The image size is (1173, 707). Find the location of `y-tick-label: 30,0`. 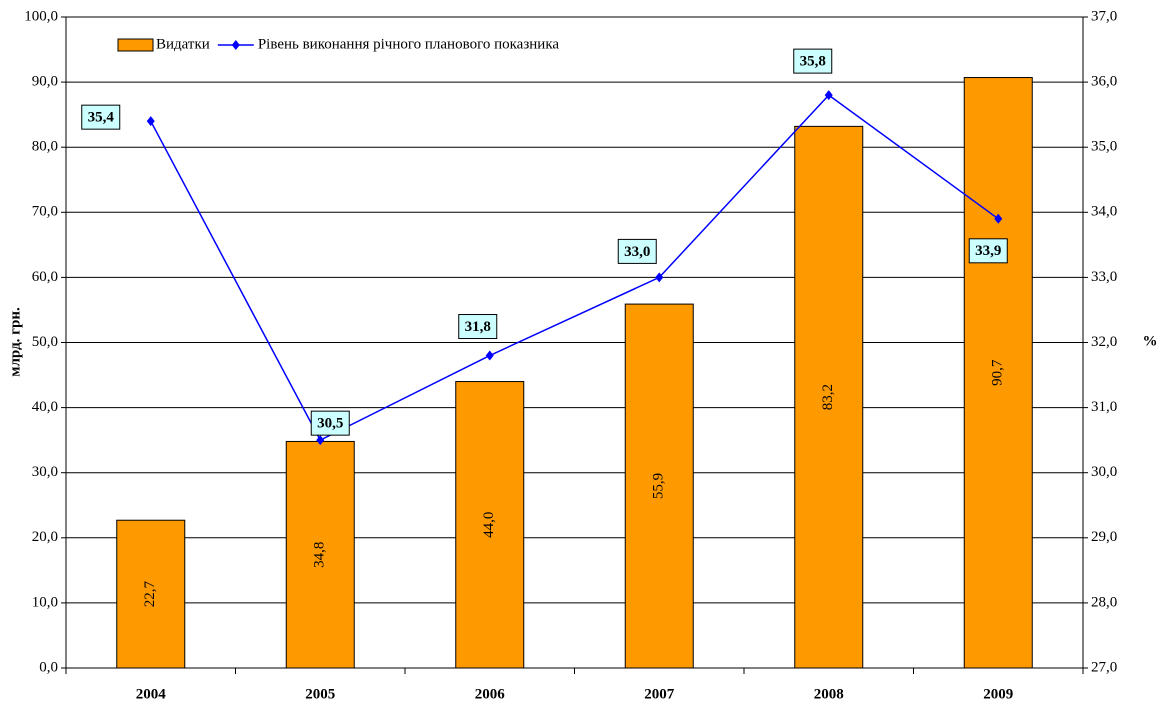

y-tick-label: 30,0 is located at coordinates (45, 472).